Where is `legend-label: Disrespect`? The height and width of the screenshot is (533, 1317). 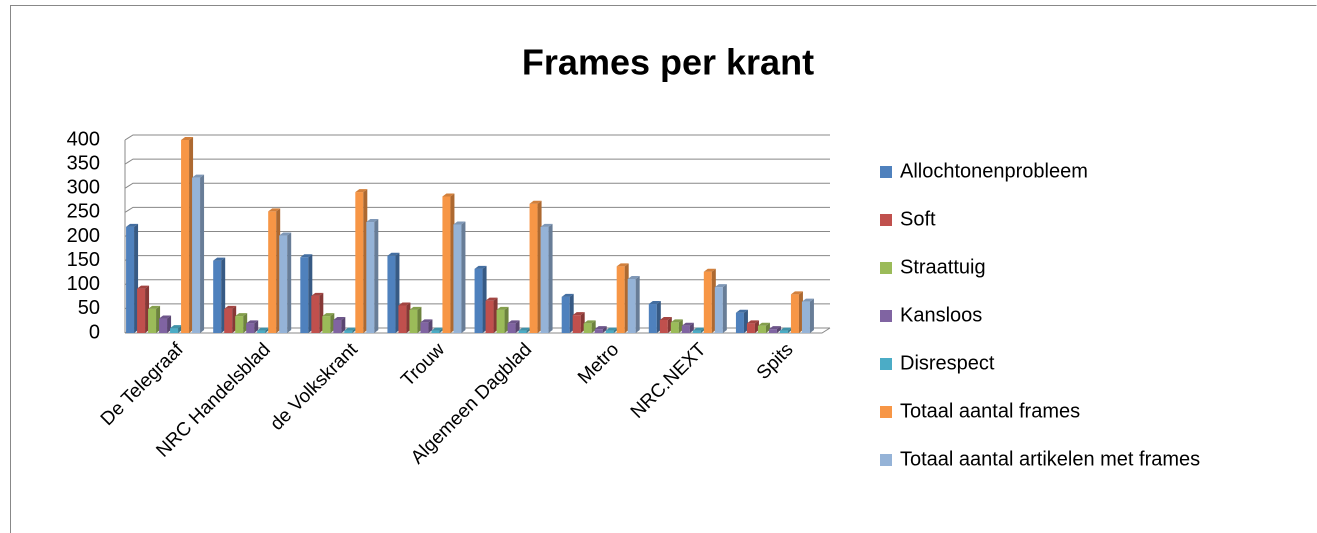
legend-label: Disrespect is located at coordinates (947, 363).